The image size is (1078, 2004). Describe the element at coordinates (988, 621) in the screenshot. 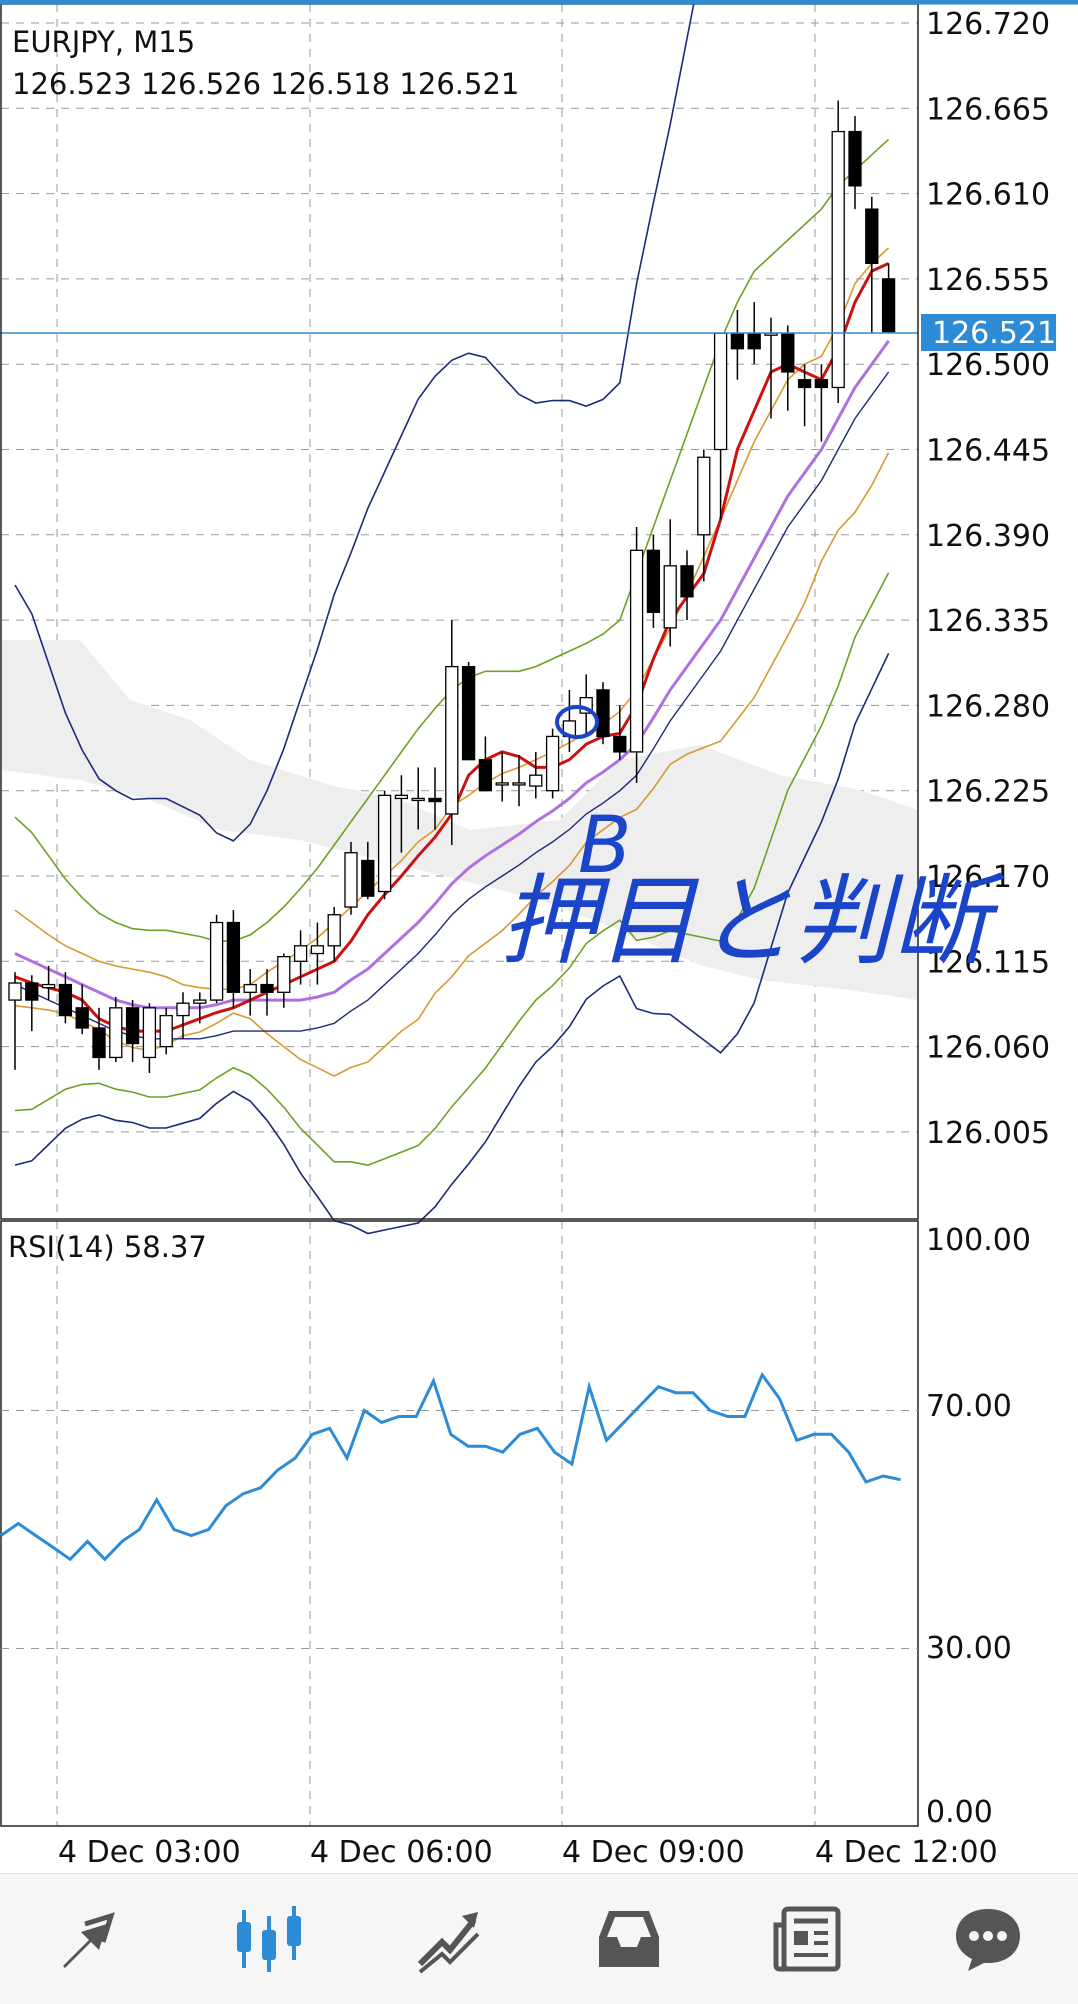

I see `price-label: 126.335` at that location.